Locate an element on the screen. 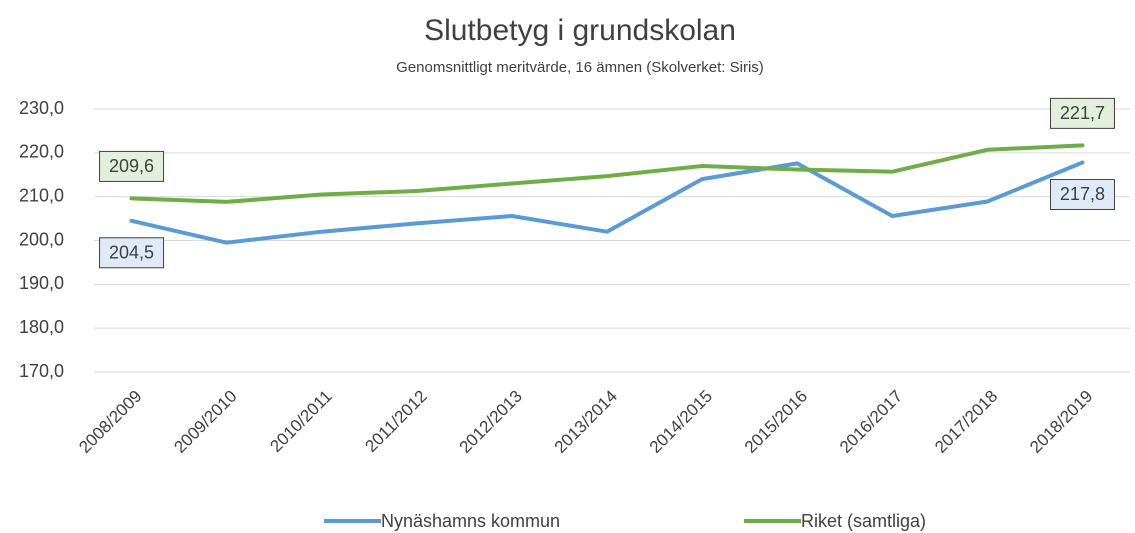 The width and height of the screenshot is (1135, 533). x-tick-label: 2015/2016 is located at coordinates (776, 422).